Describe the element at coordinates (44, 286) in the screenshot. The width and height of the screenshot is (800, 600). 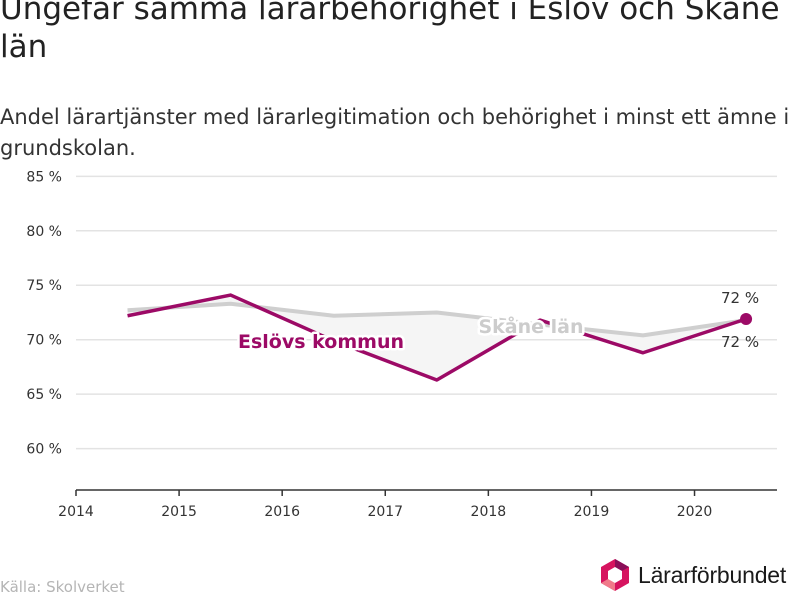
I see `y-tick-label: 75 %` at that location.